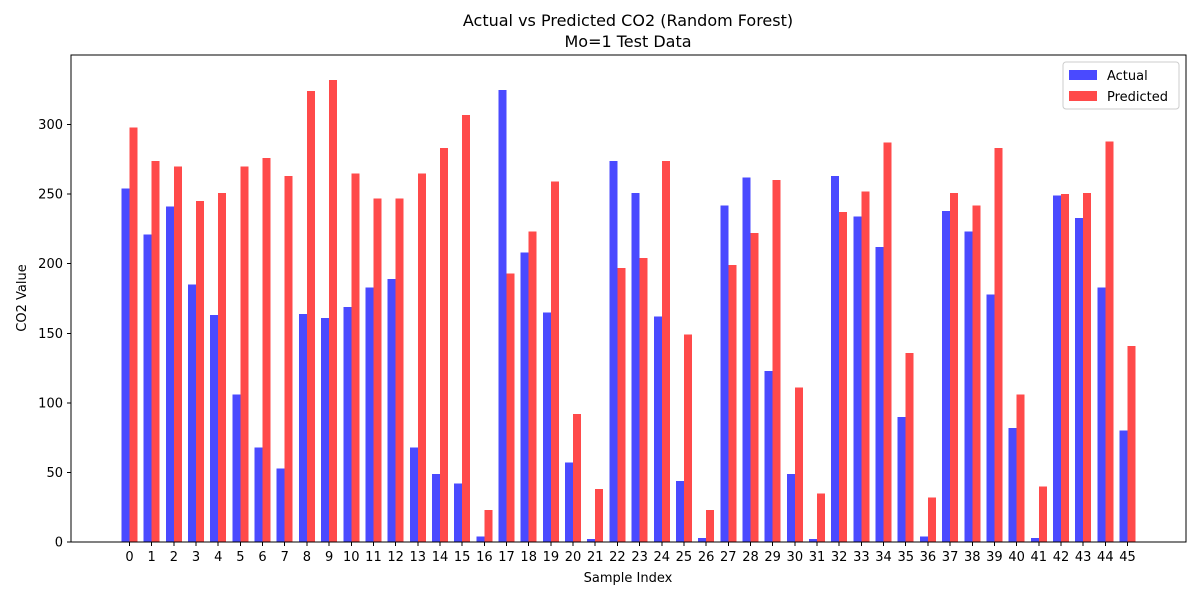 This screenshot has width=1200, height=600. Describe the element at coordinates (395, 557) in the screenshot. I see `x-tick-label: 12` at that location.